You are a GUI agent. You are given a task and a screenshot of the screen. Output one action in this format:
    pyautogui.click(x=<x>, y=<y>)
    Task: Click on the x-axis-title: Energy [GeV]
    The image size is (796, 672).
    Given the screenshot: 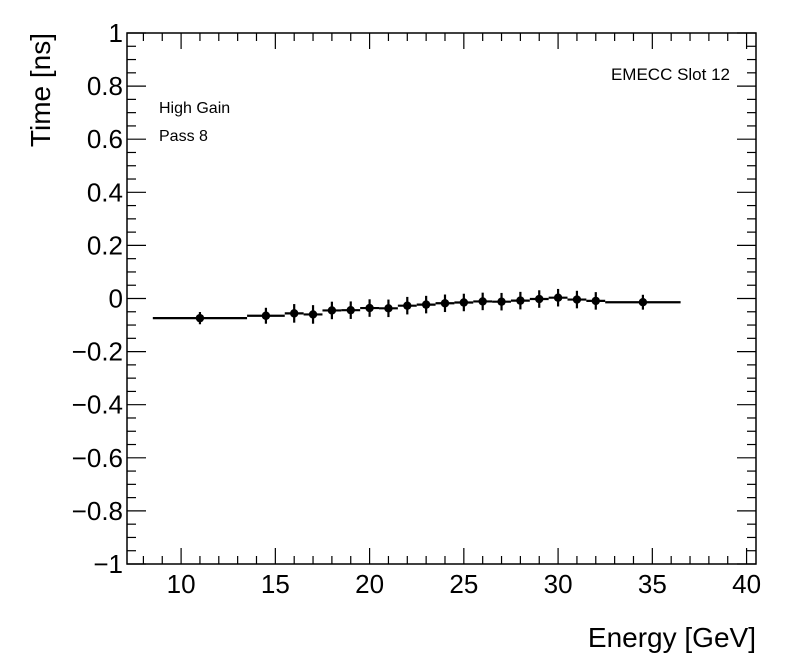 What is the action you would take?
    pyautogui.click(x=672, y=637)
    